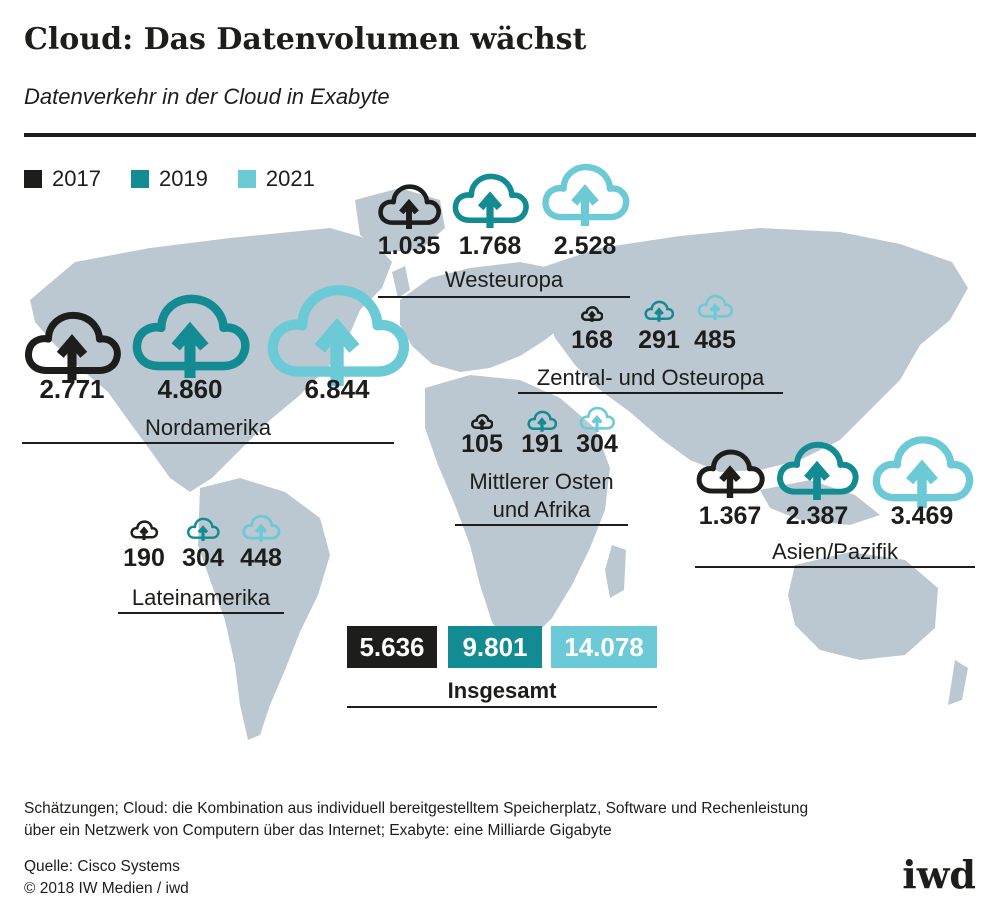 The width and height of the screenshot is (1000, 920). What do you see at coordinates (502, 707) in the screenshot?
I see `total-underline` at bounding box center [502, 707].